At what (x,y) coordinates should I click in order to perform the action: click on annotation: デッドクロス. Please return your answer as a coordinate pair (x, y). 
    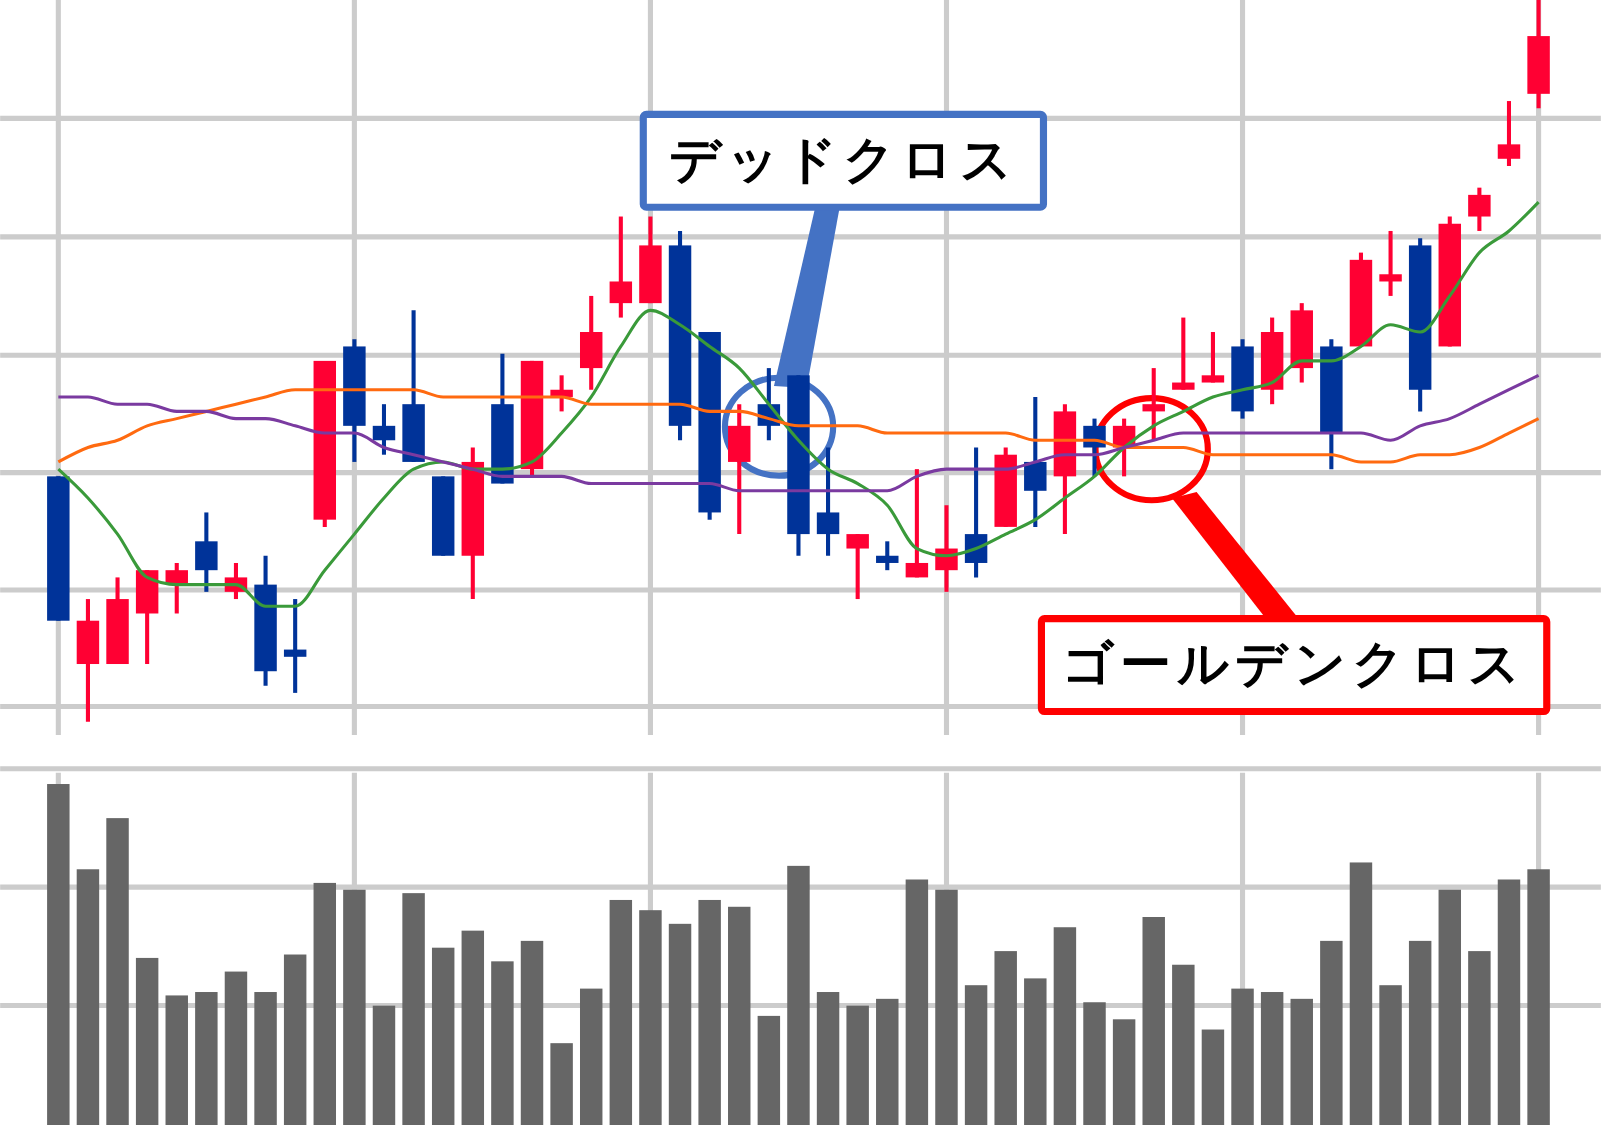
    Looking at the image, I should click on (843, 159).